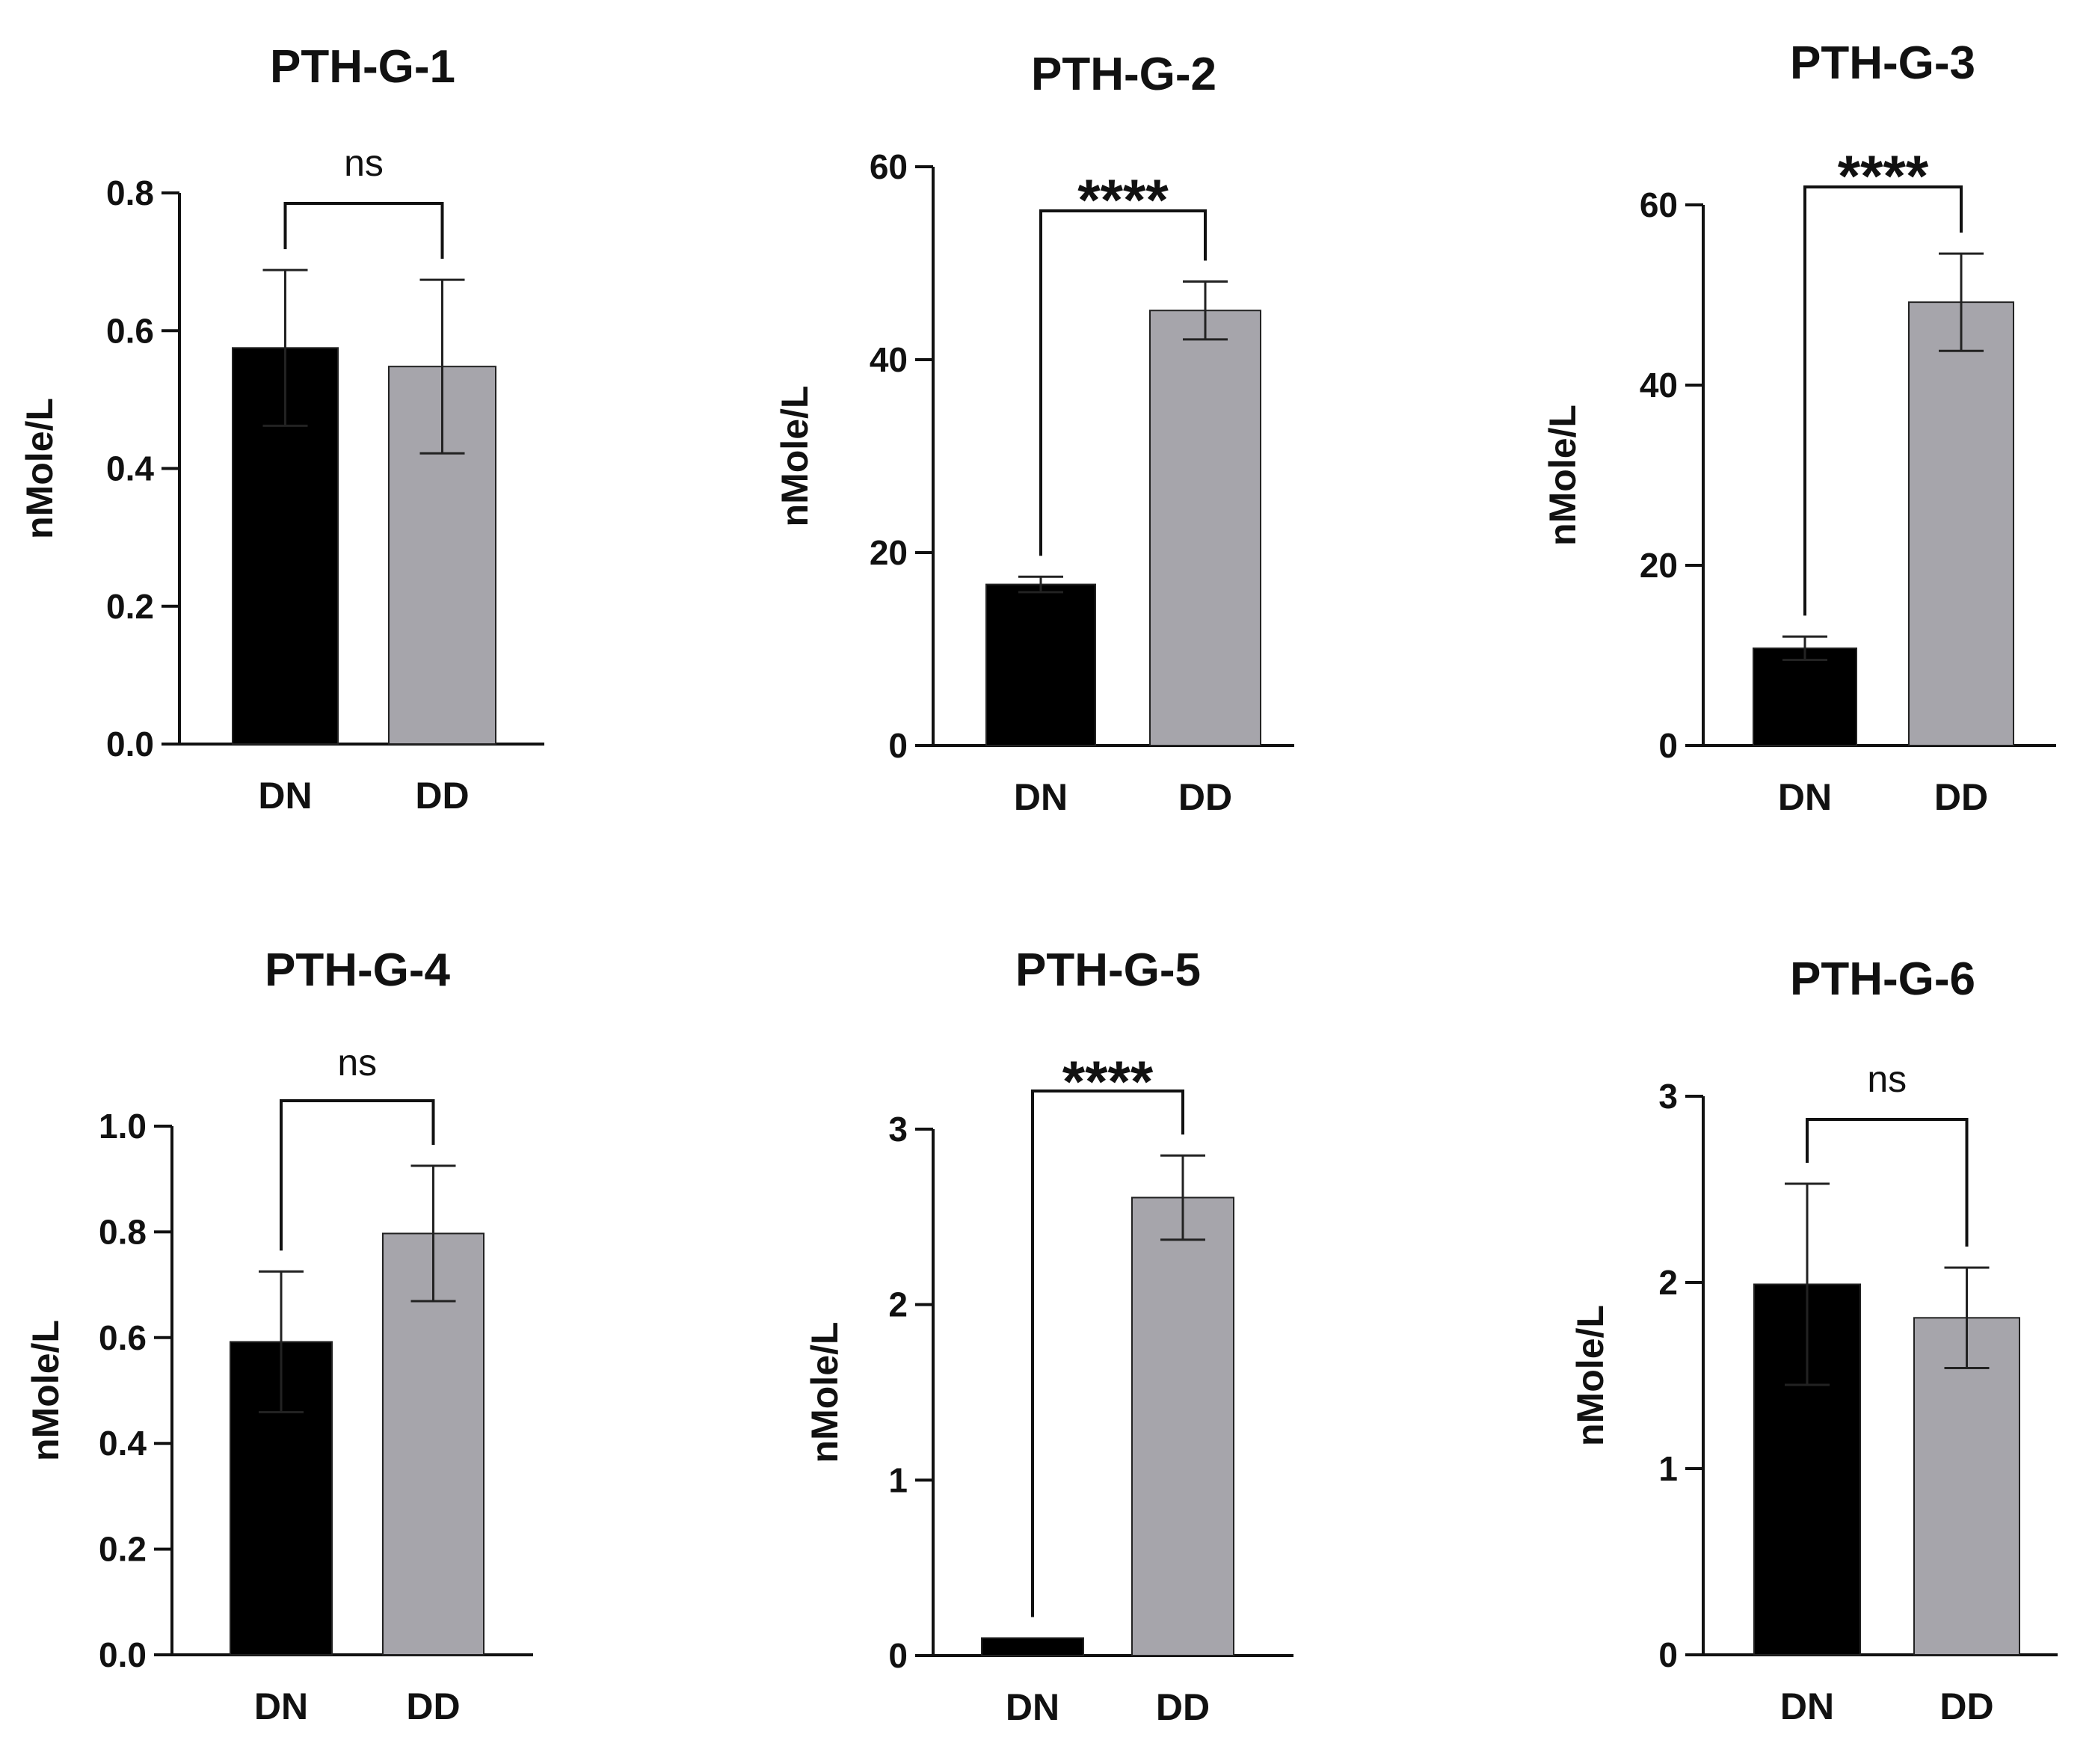 Image resolution: width=2098 pixels, height=1764 pixels. Describe the element at coordinates (1108, 970) in the screenshot. I see `chart-title: PTH-G-5` at that location.